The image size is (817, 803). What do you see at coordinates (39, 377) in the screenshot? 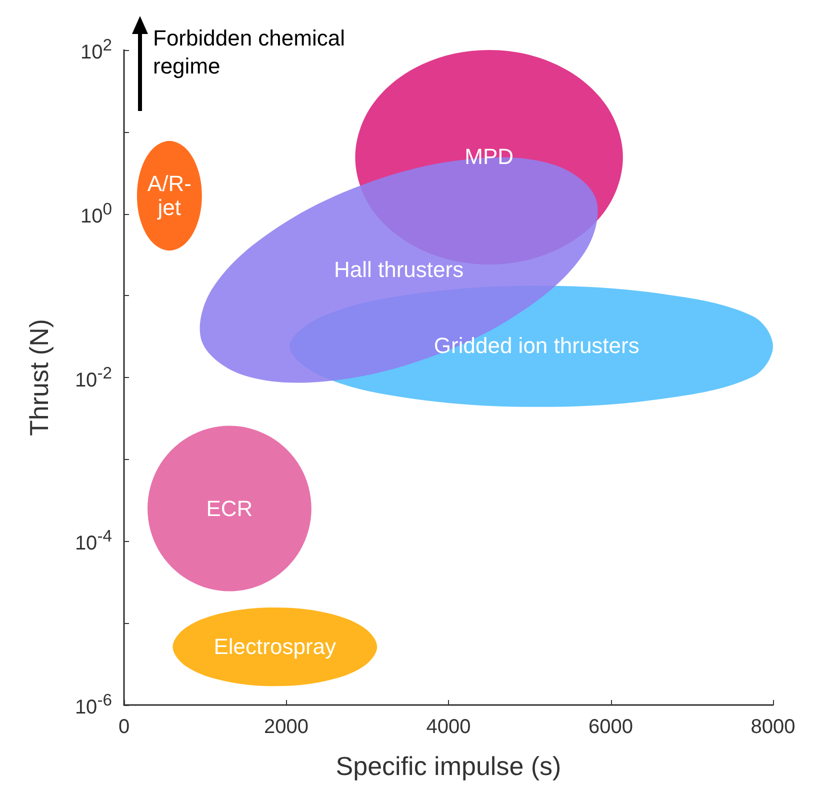
I see `y-axis-title: Thrust (N)` at bounding box center [39, 377].